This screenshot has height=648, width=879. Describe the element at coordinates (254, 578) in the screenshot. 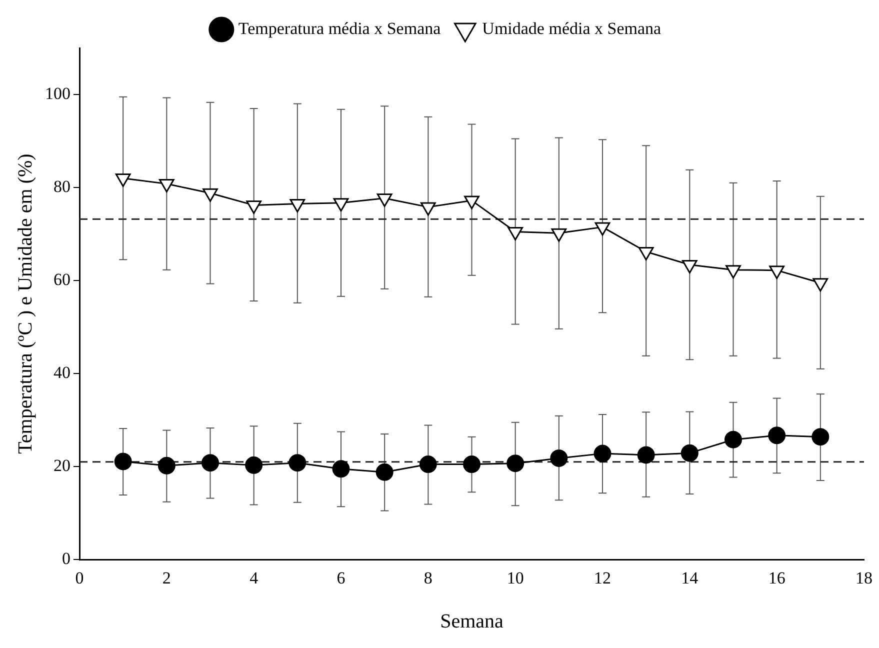

I see `x-tick-label: 4` at that location.